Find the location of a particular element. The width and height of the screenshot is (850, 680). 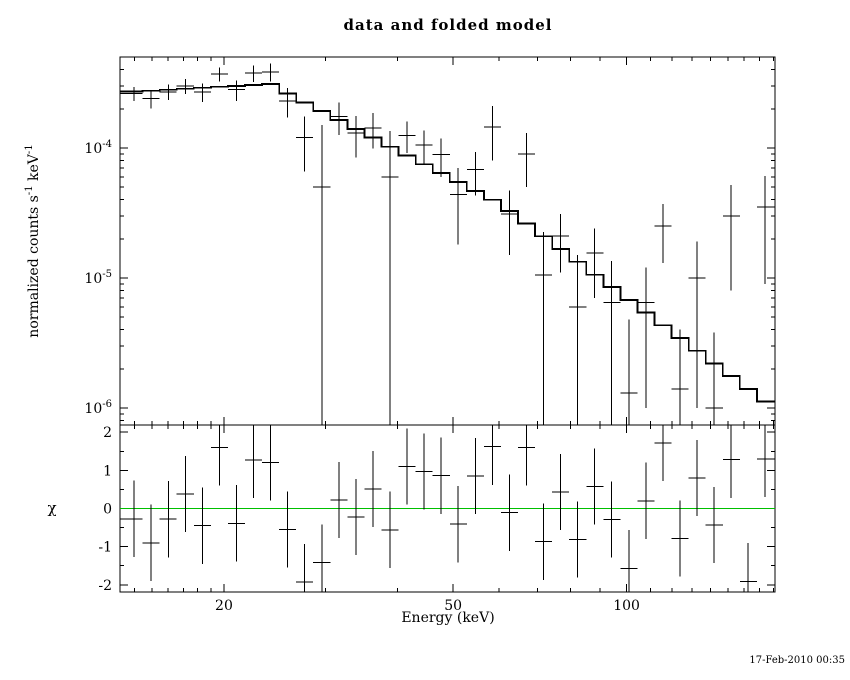

chi-tick-label: 0 is located at coordinates (107, 510).